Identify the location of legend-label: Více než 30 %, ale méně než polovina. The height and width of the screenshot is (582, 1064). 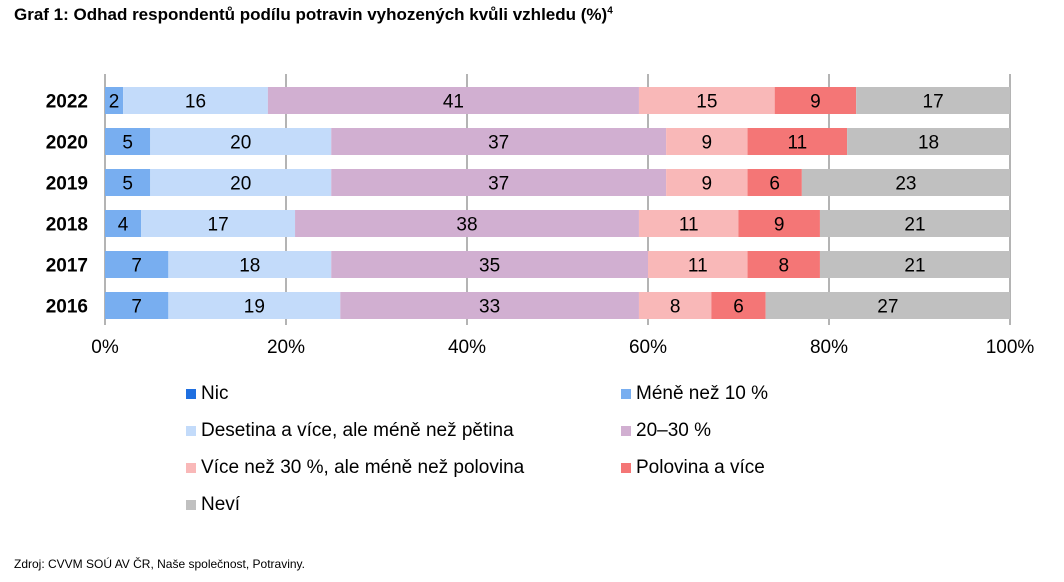
(363, 467).